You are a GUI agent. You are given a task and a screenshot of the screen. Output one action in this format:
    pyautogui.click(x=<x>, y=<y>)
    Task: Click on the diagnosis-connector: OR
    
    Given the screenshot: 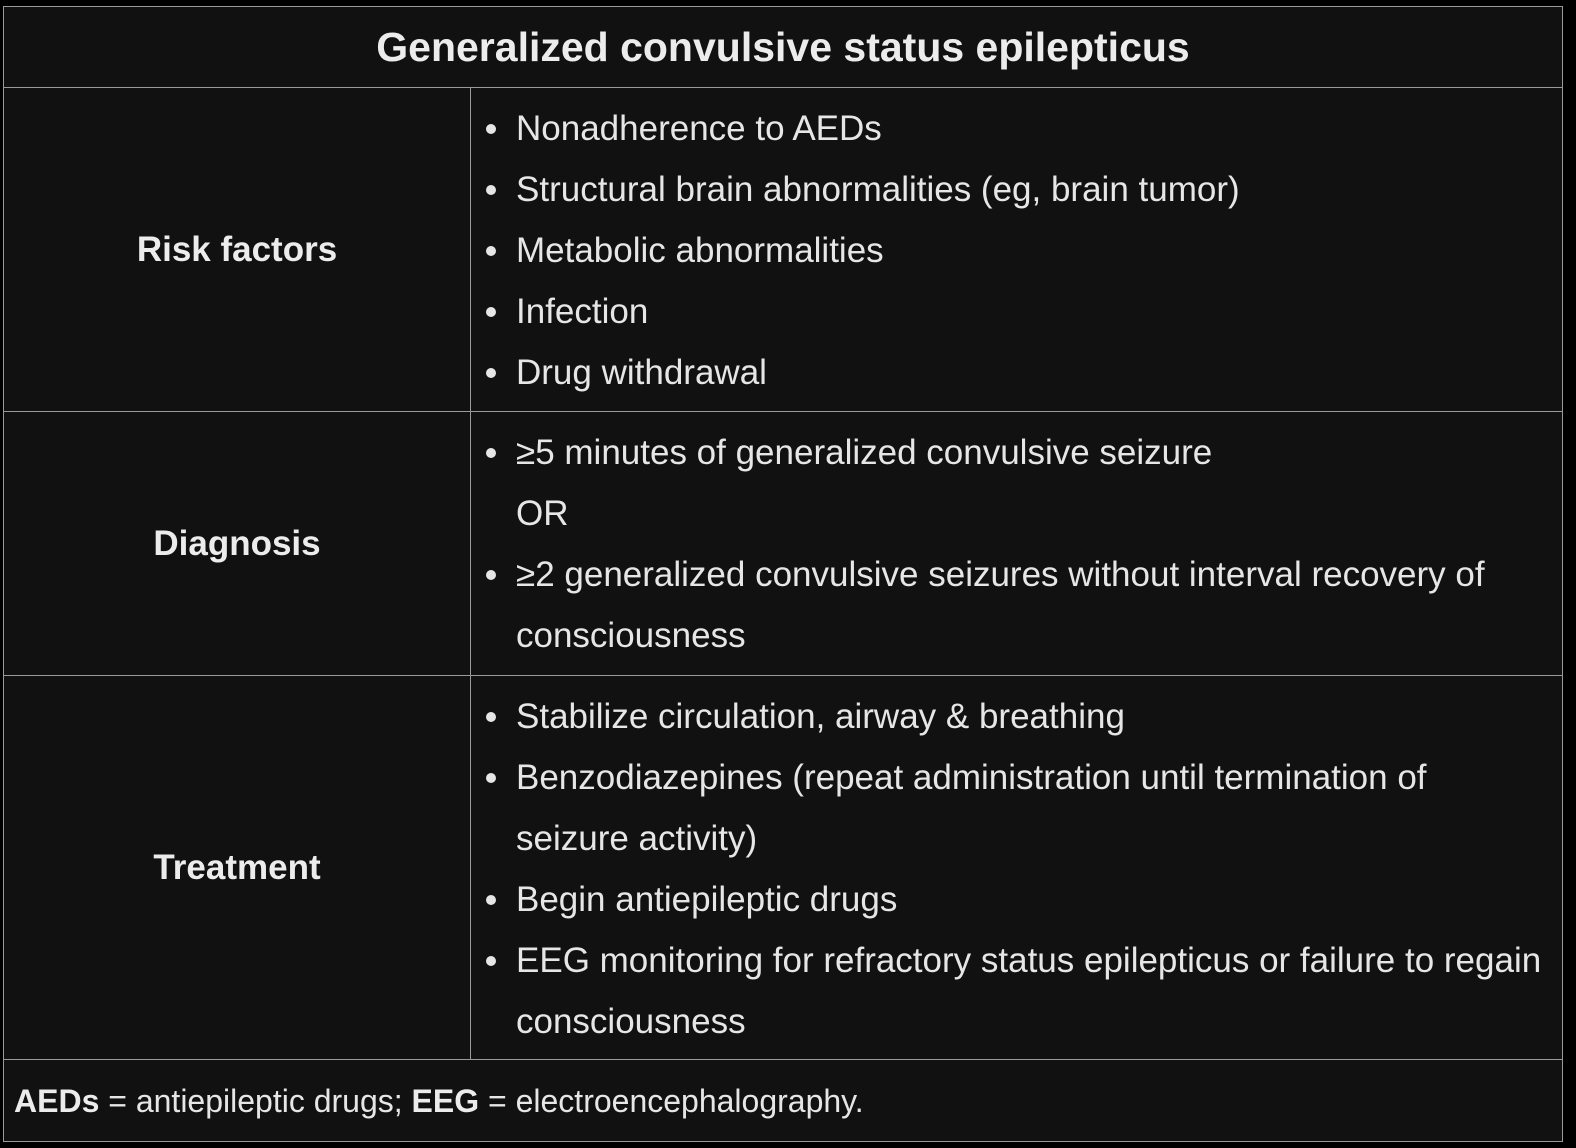 What is the action you would take?
    pyautogui.click(x=542, y=513)
    